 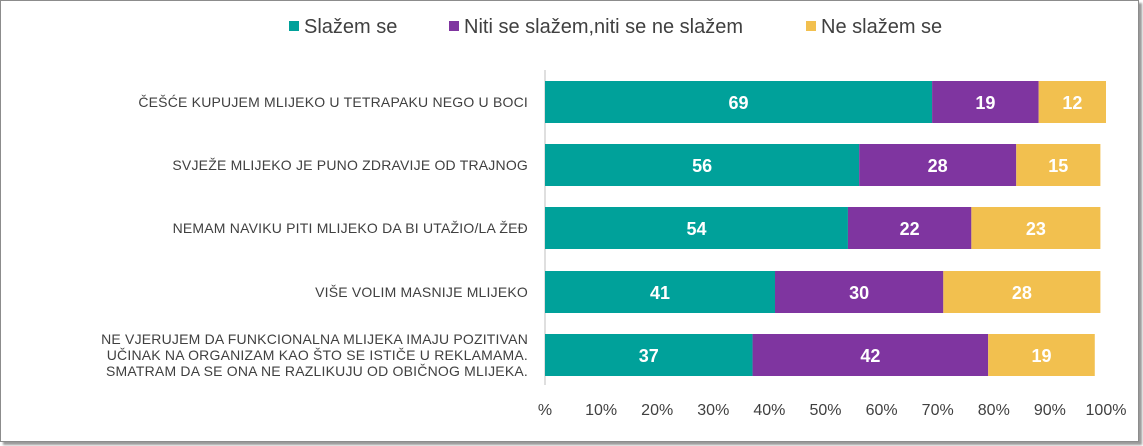 I want to click on data-label-1-series-3: 12, so click(x=1072, y=103).